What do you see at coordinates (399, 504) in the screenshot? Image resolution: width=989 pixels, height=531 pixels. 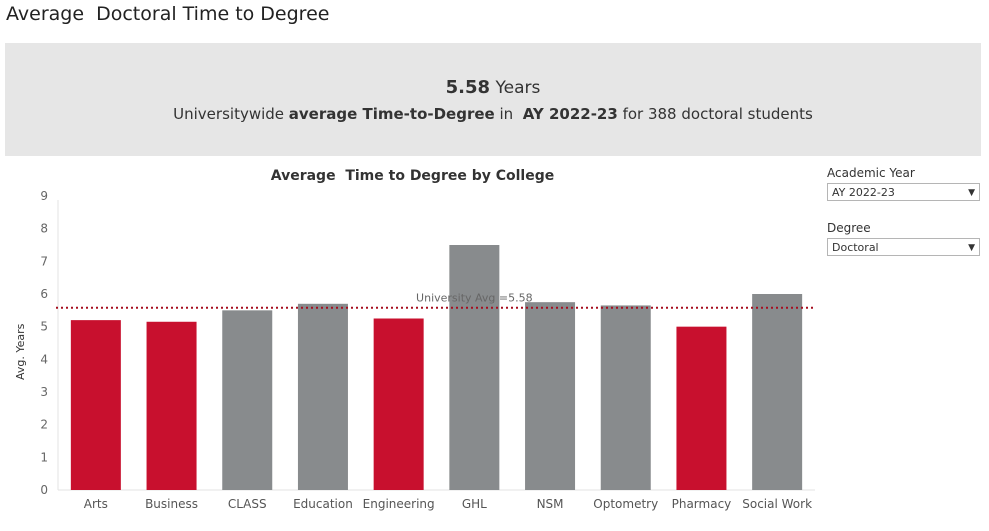 I see `x-tick-label: Engineering` at bounding box center [399, 504].